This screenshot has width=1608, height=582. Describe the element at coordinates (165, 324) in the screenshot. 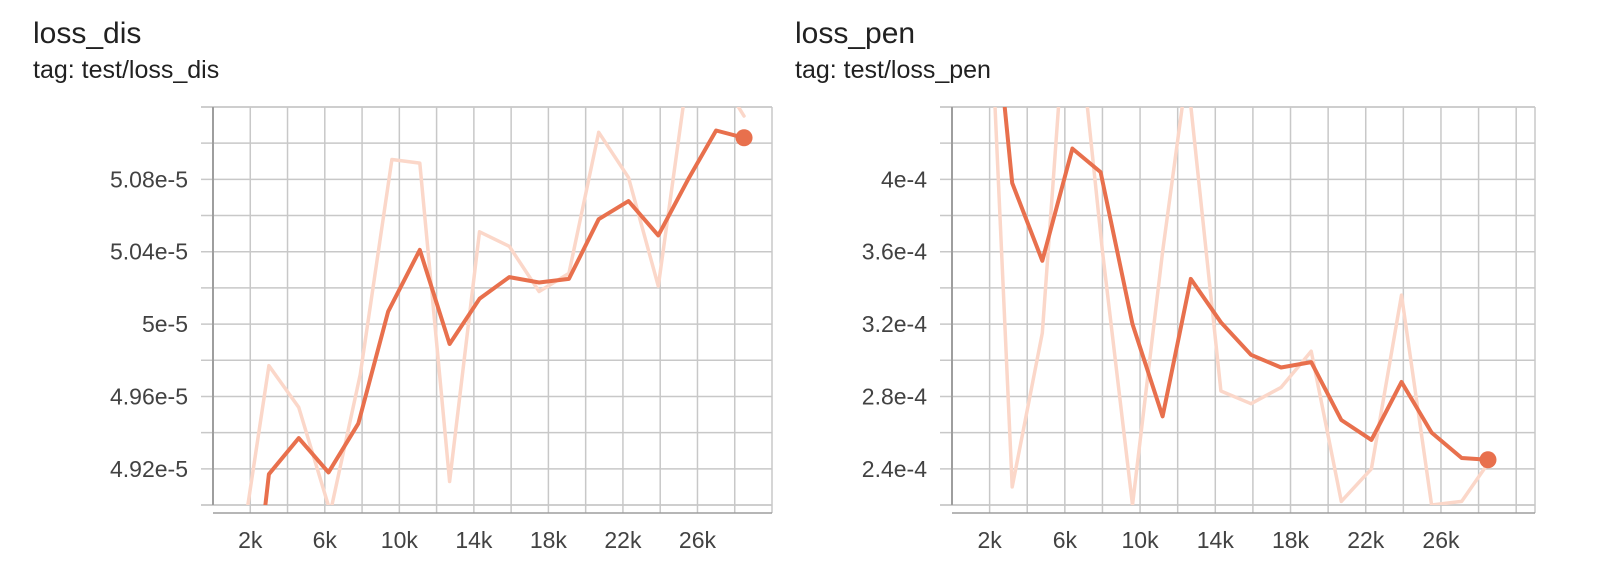

I see `y-tick-label: 5e-5` at that location.